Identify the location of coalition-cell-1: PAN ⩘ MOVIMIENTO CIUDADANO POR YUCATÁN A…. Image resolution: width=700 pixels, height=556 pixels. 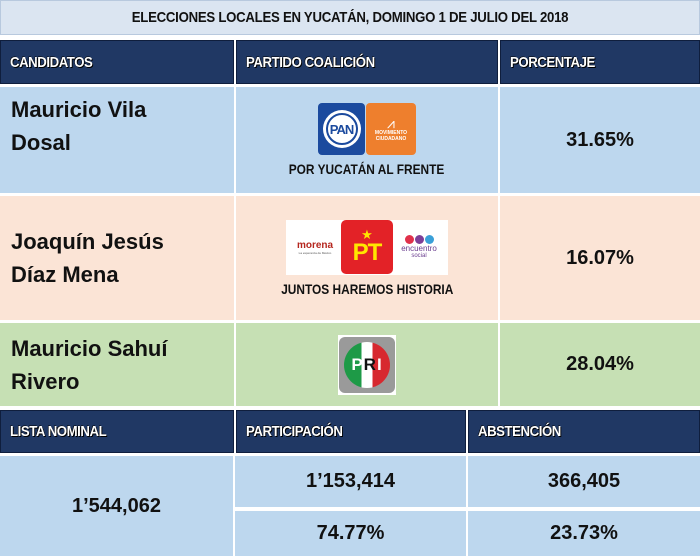
(367, 140).